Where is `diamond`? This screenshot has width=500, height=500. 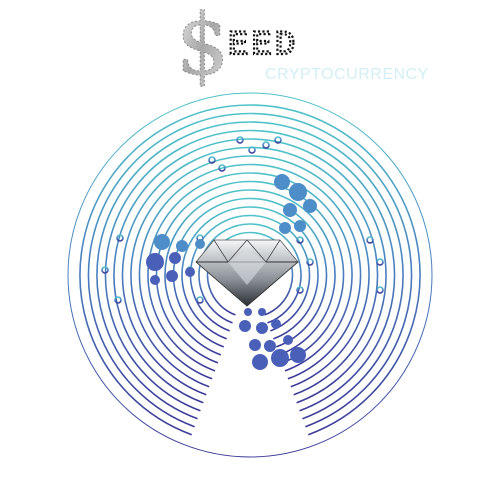 diamond is located at coordinates (247, 273).